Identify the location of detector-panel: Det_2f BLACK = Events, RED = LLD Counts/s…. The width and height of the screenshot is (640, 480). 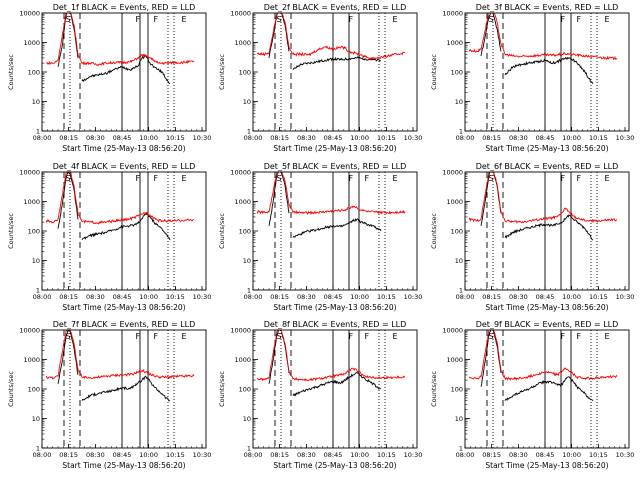
(320, 78).